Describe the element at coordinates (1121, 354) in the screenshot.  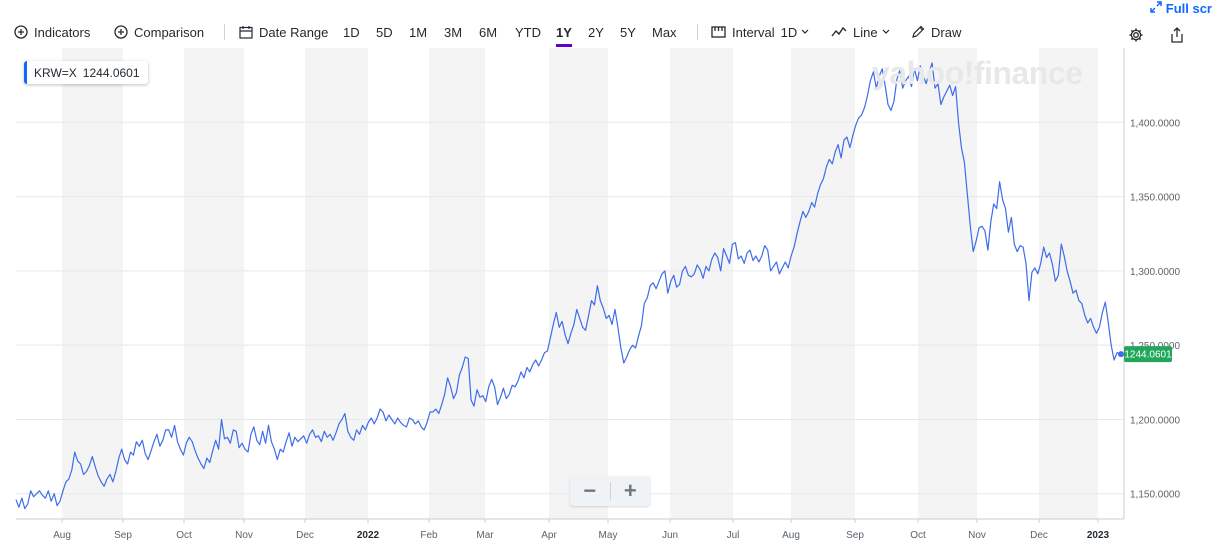
I see `last-price-dot` at that location.